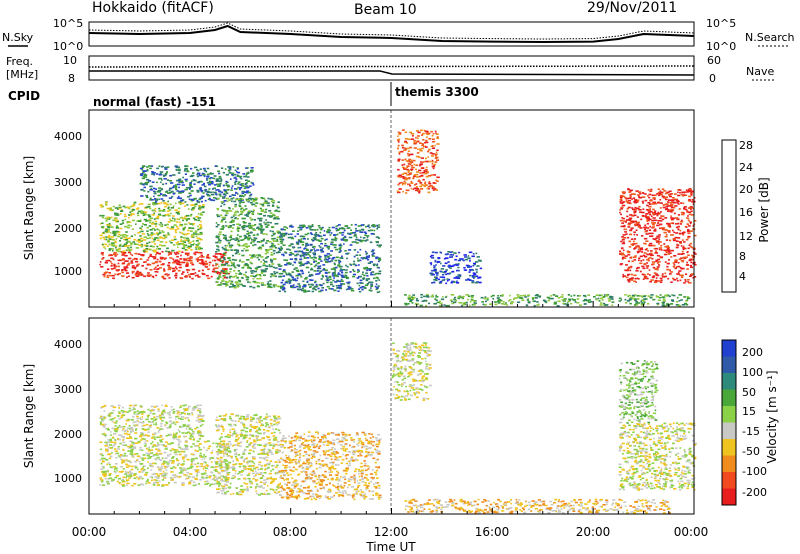 The width and height of the screenshot is (800, 554). What do you see at coordinates (19, 61) in the screenshot?
I see `freq-label-line1: Freq.` at bounding box center [19, 61].